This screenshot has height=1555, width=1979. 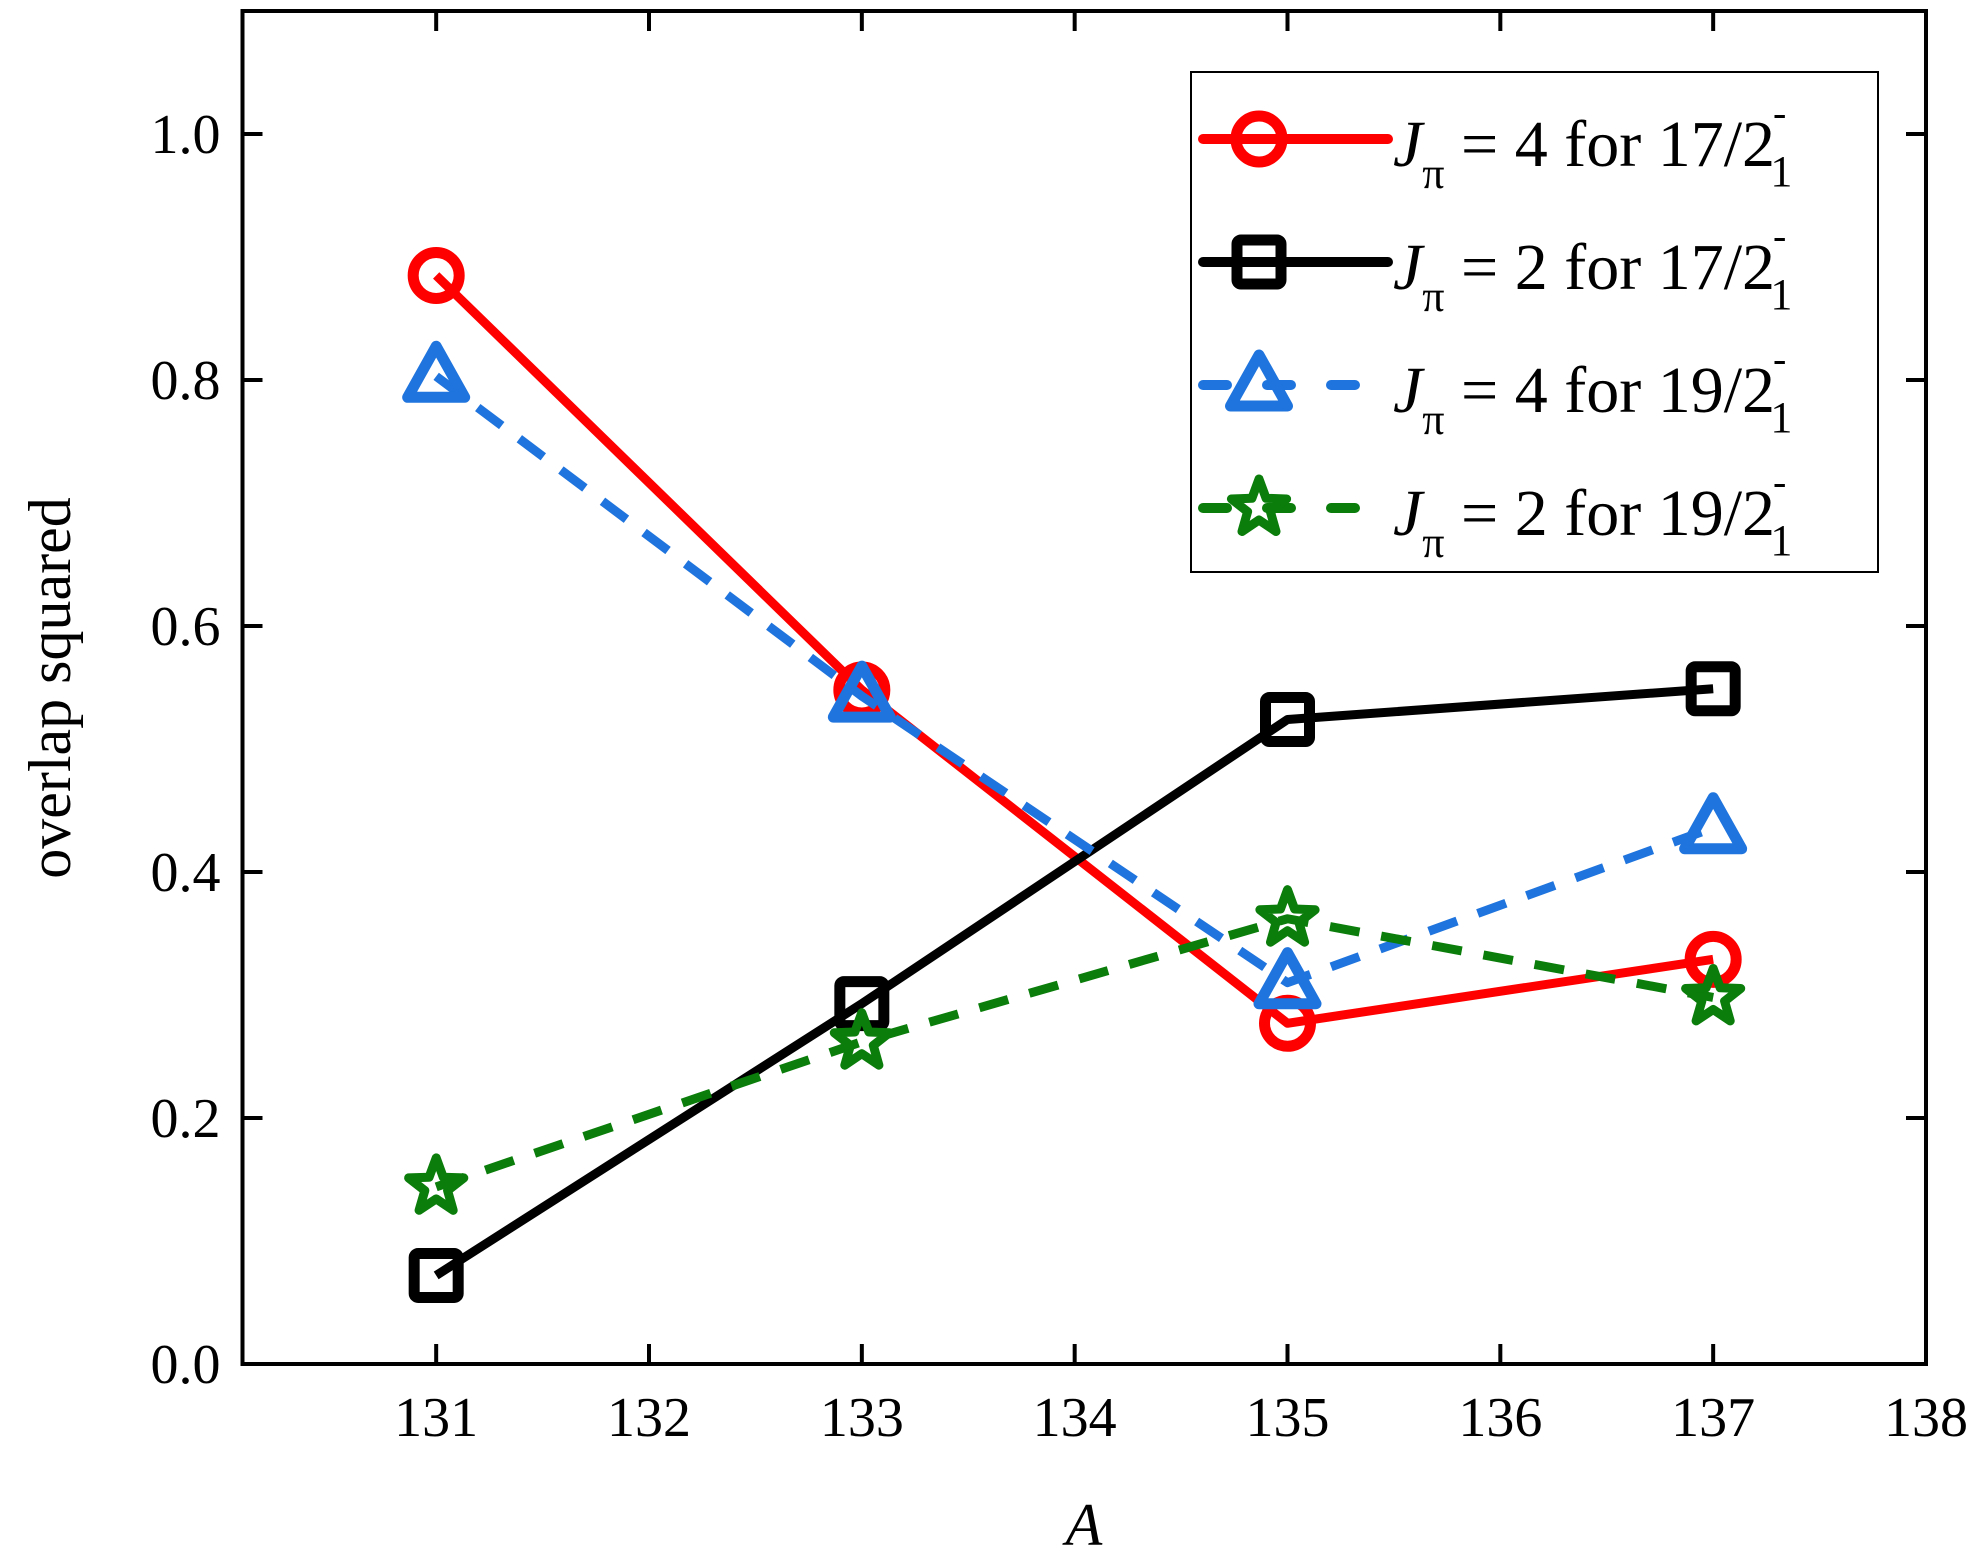 What do you see at coordinates (186, 381) in the screenshot?
I see `y-tick-label: 0.8` at bounding box center [186, 381].